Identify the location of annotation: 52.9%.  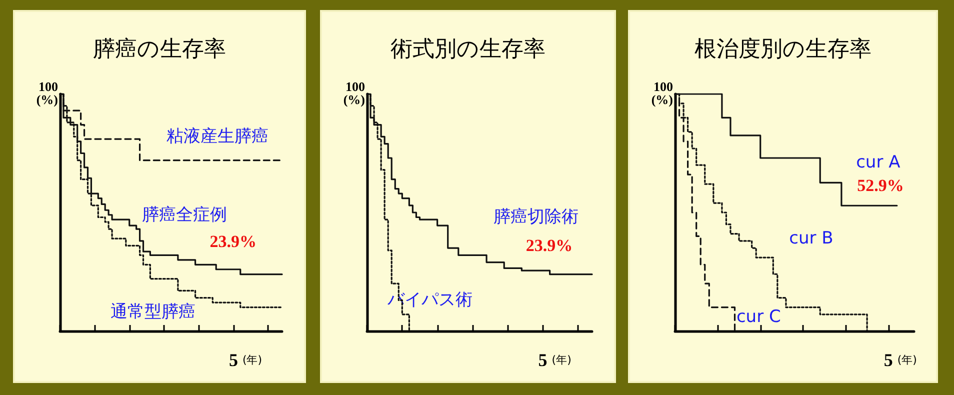
(880, 186).